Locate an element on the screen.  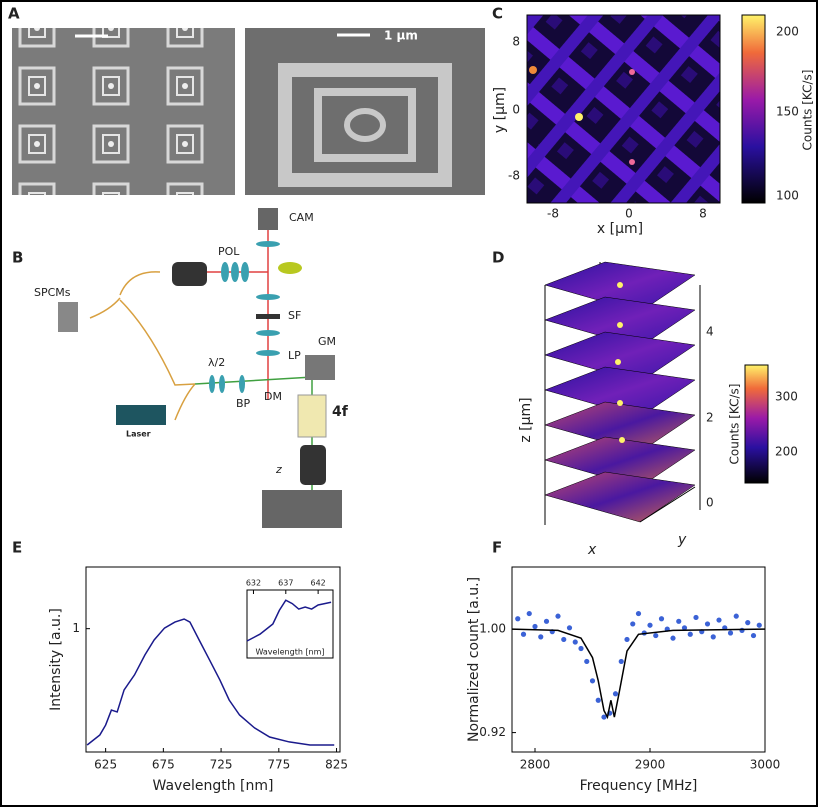
panel-label: F is located at coordinates (497, 548).